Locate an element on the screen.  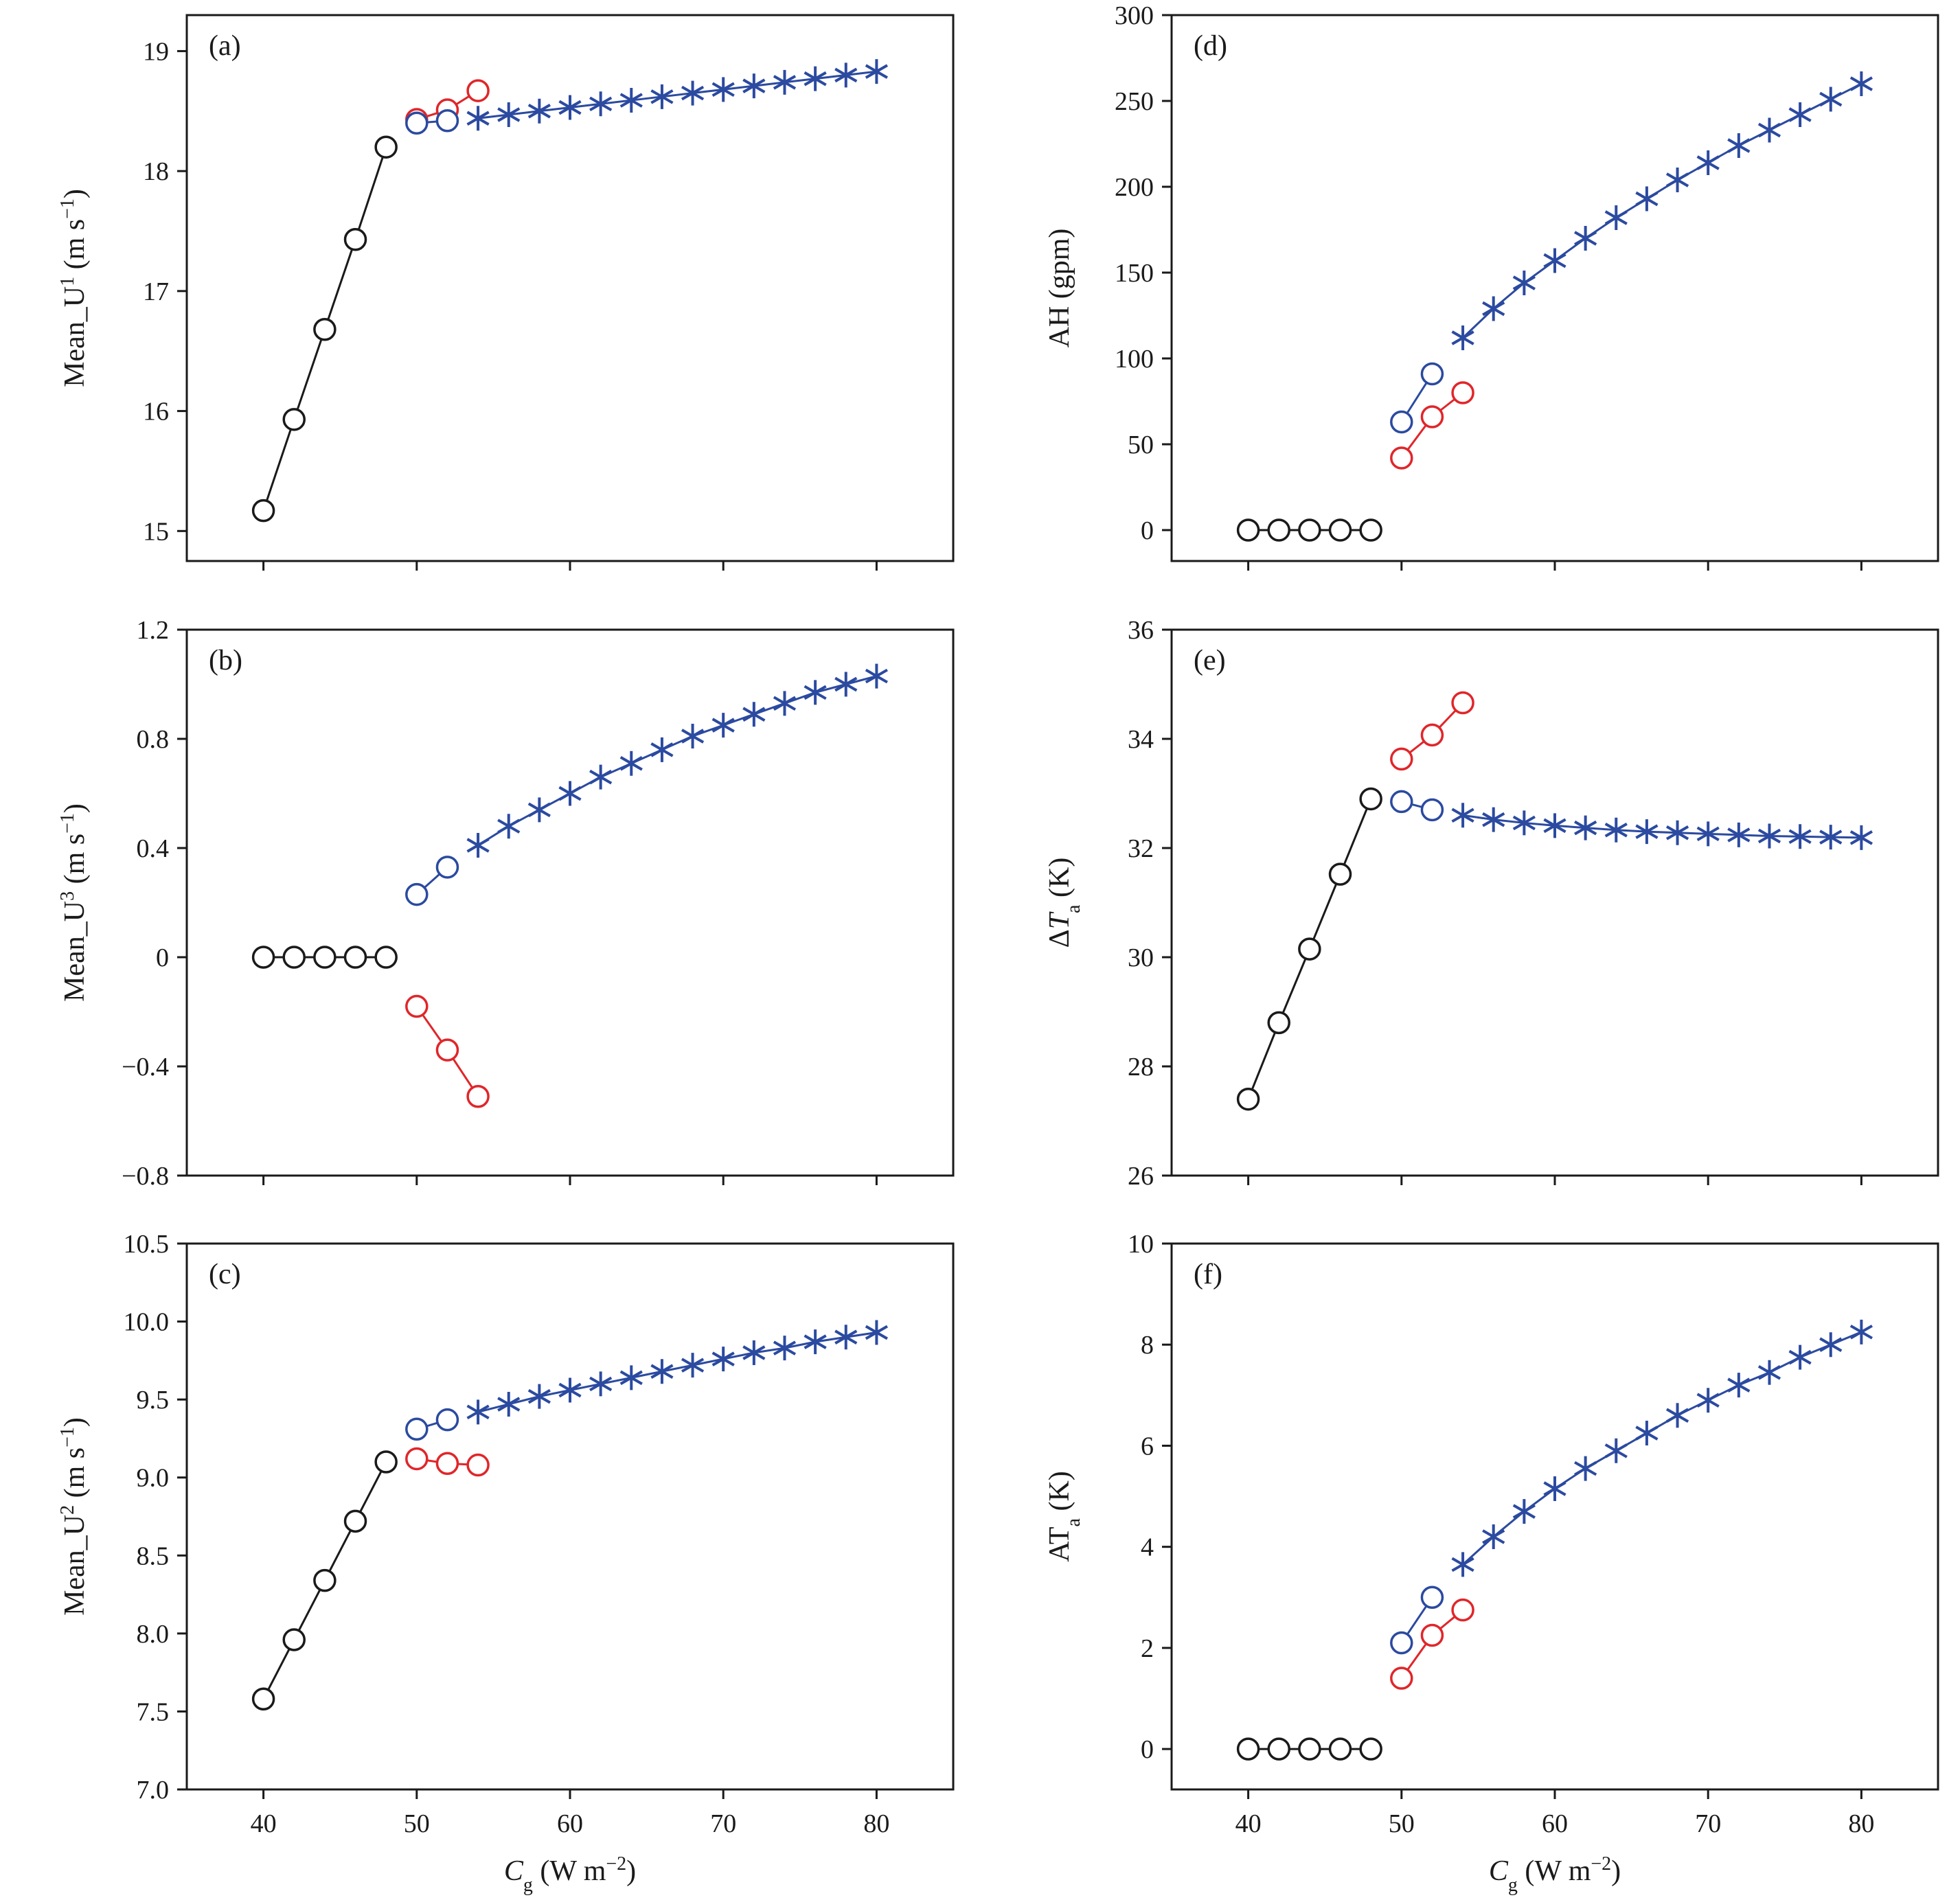
y-axis-label-a-sup: 1 is located at coordinates (67, 281).